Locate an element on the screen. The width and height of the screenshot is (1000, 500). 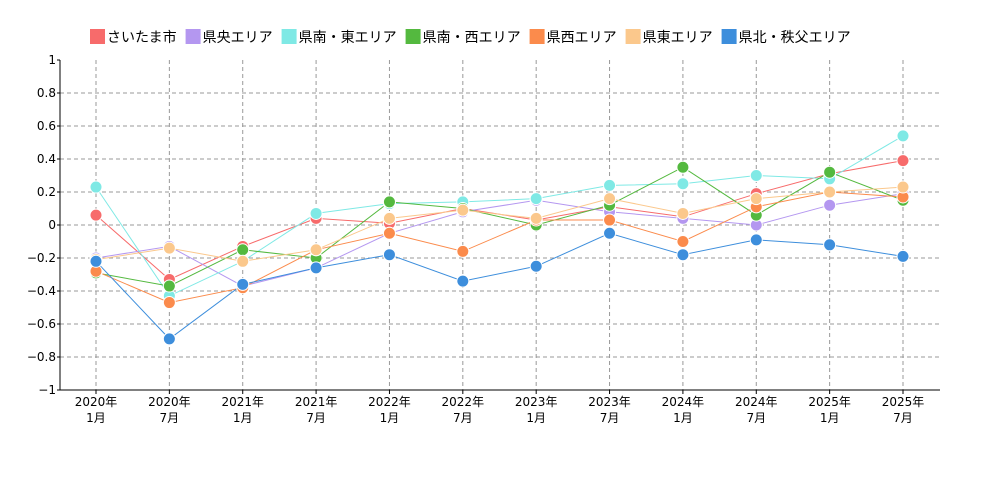
legend-item-2: 県南・東エリア is located at coordinates (339, 37).